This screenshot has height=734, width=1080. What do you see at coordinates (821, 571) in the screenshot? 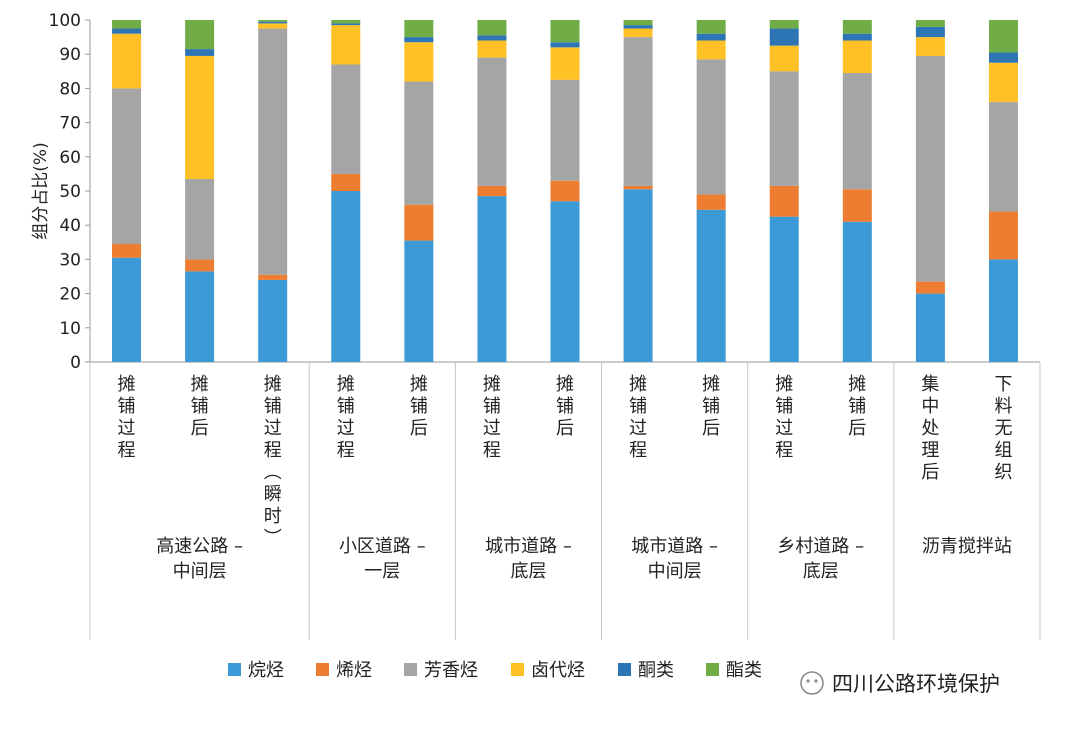
I see `group-label: 底层` at bounding box center [821, 571].